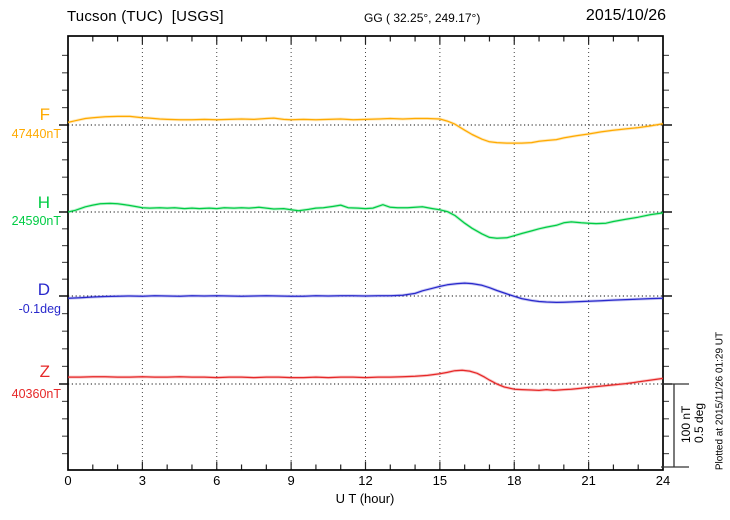 Image resolution: width=730 pixels, height=520 pixels. Describe the element at coordinates (43, 202) in the screenshot. I see `trace-label-H: H` at that location.